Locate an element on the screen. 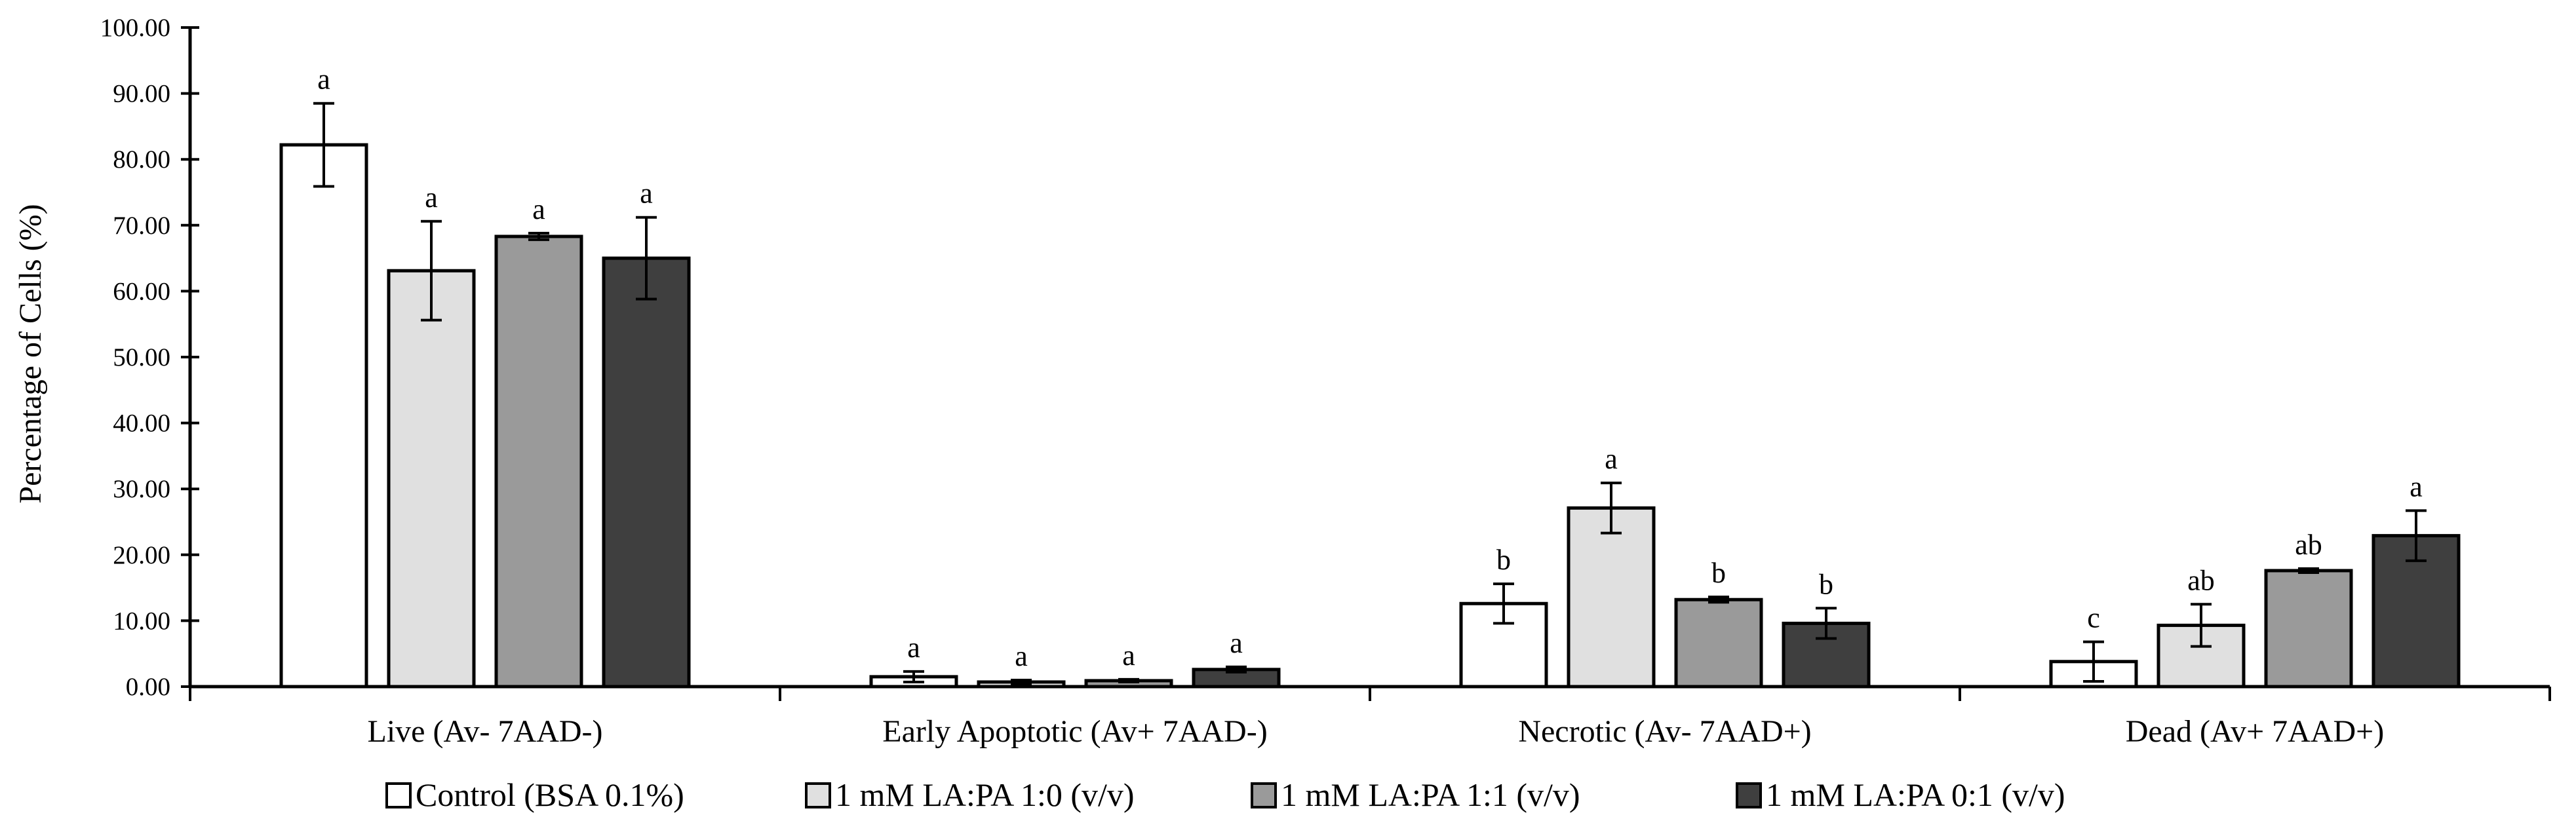 The height and width of the screenshot is (836, 2576). significance-letter: c is located at coordinates (2093, 618).